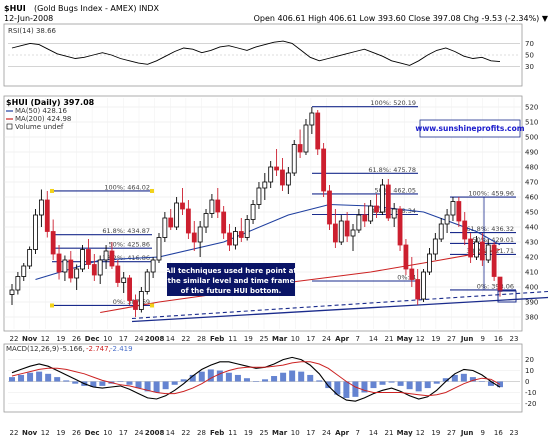 The height and width of the screenshot is (438, 550). What do you see at coordinates (127, 187) in the screenshot?
I see `fib-level-label: 100%: 464.02` at bounding box center [127, 187].